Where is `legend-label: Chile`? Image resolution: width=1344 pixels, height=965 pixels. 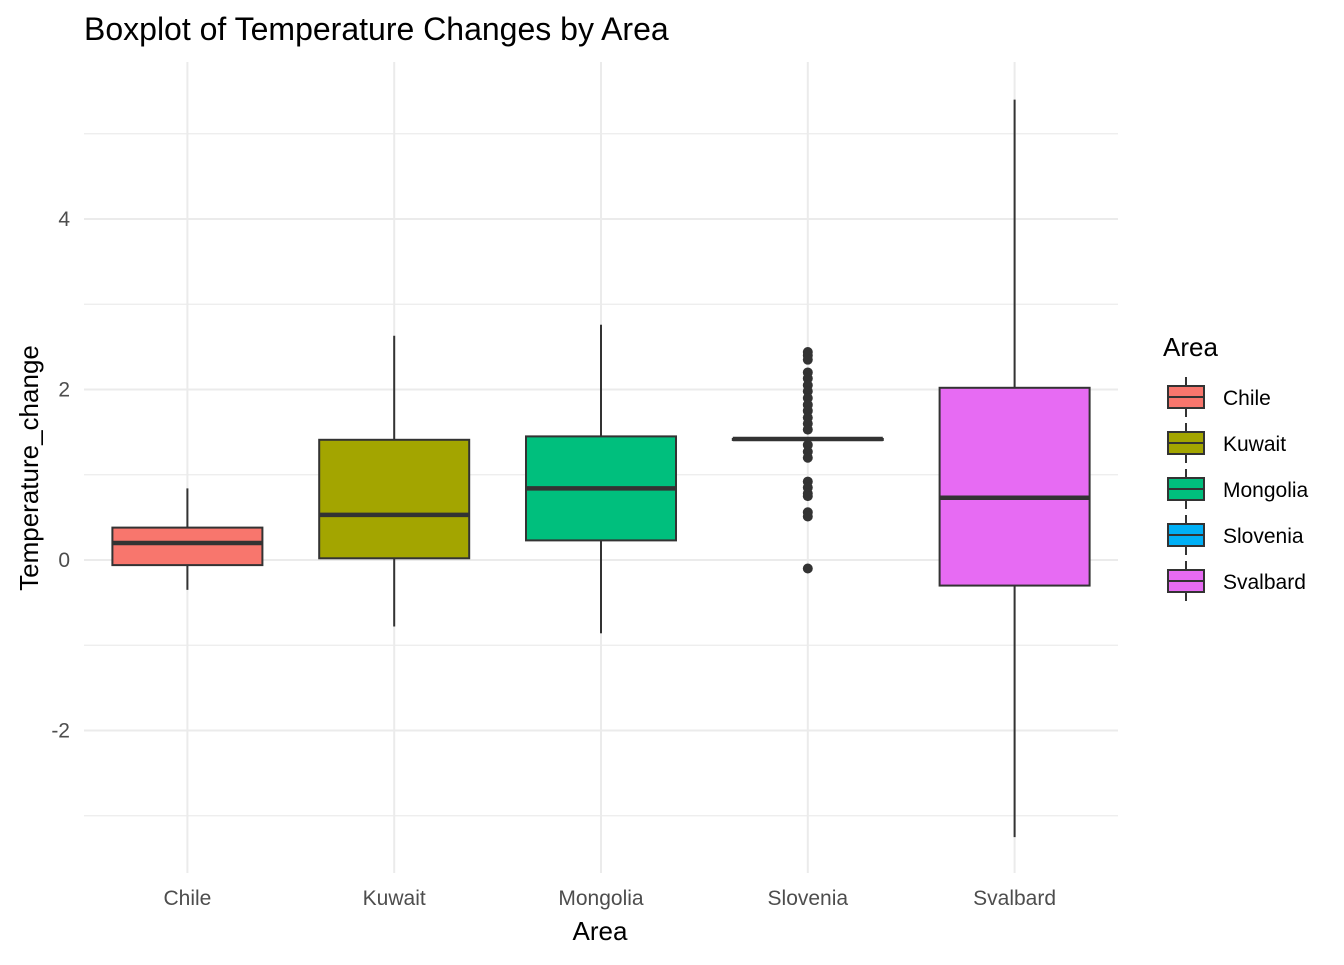
legend-label: Chile is located at coordinates (1247, 398).